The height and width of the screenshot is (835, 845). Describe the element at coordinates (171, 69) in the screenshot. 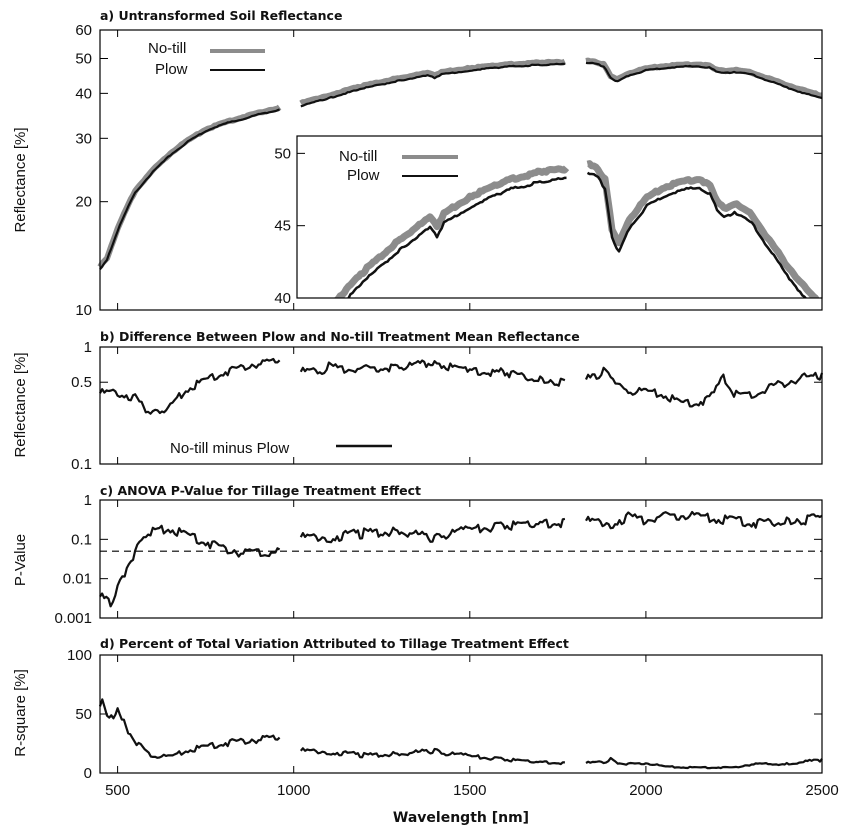

I see `legend-label-plow: Plow` at that location.